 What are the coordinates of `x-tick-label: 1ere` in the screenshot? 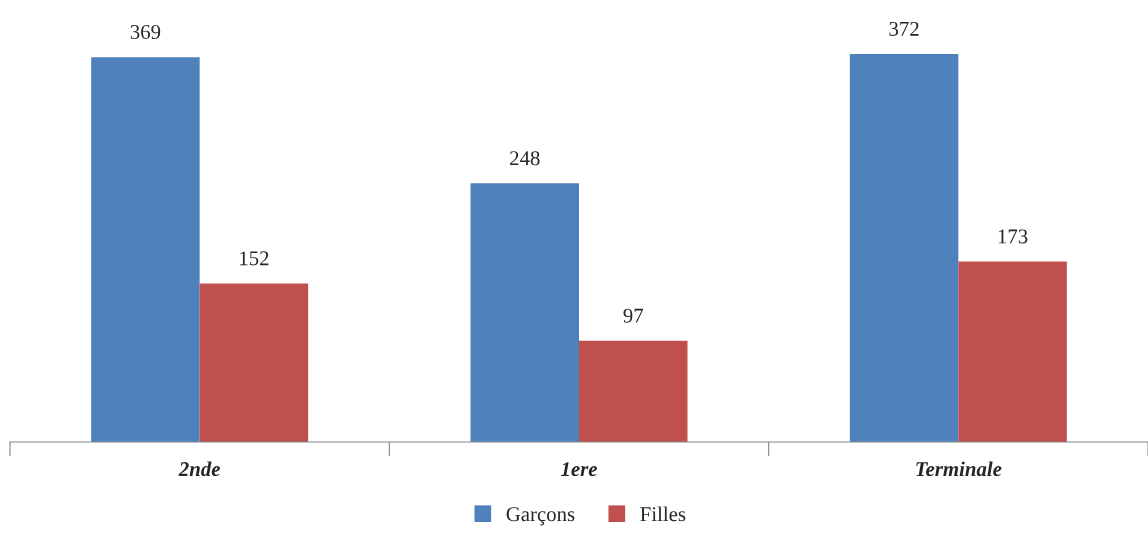 It's located at (579, 469).